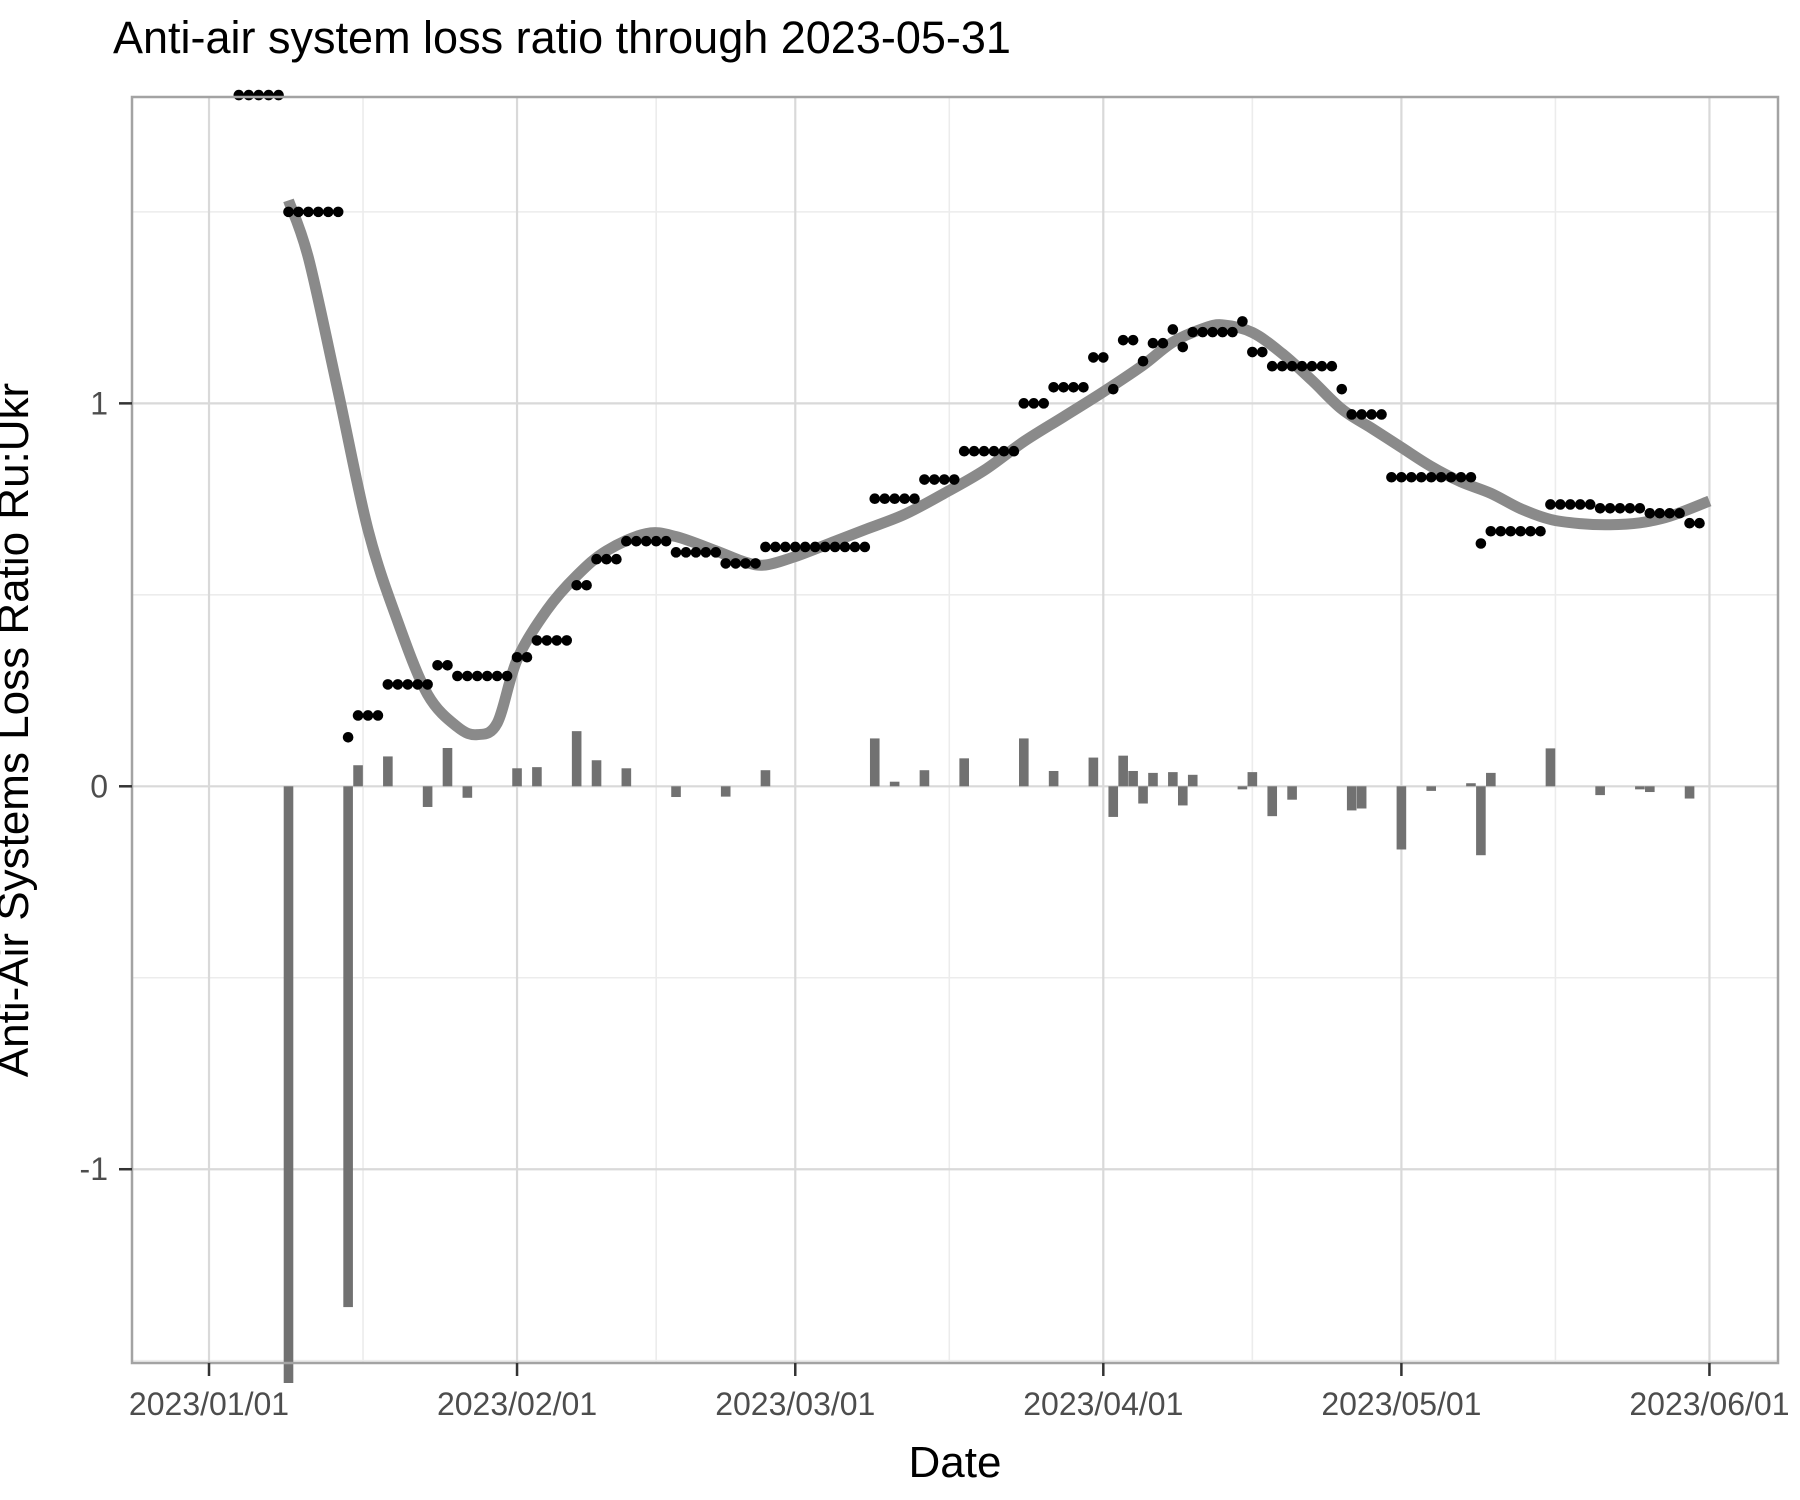  I want to click on x-tick-label: 2023/04/01, so click(1103, 1404).